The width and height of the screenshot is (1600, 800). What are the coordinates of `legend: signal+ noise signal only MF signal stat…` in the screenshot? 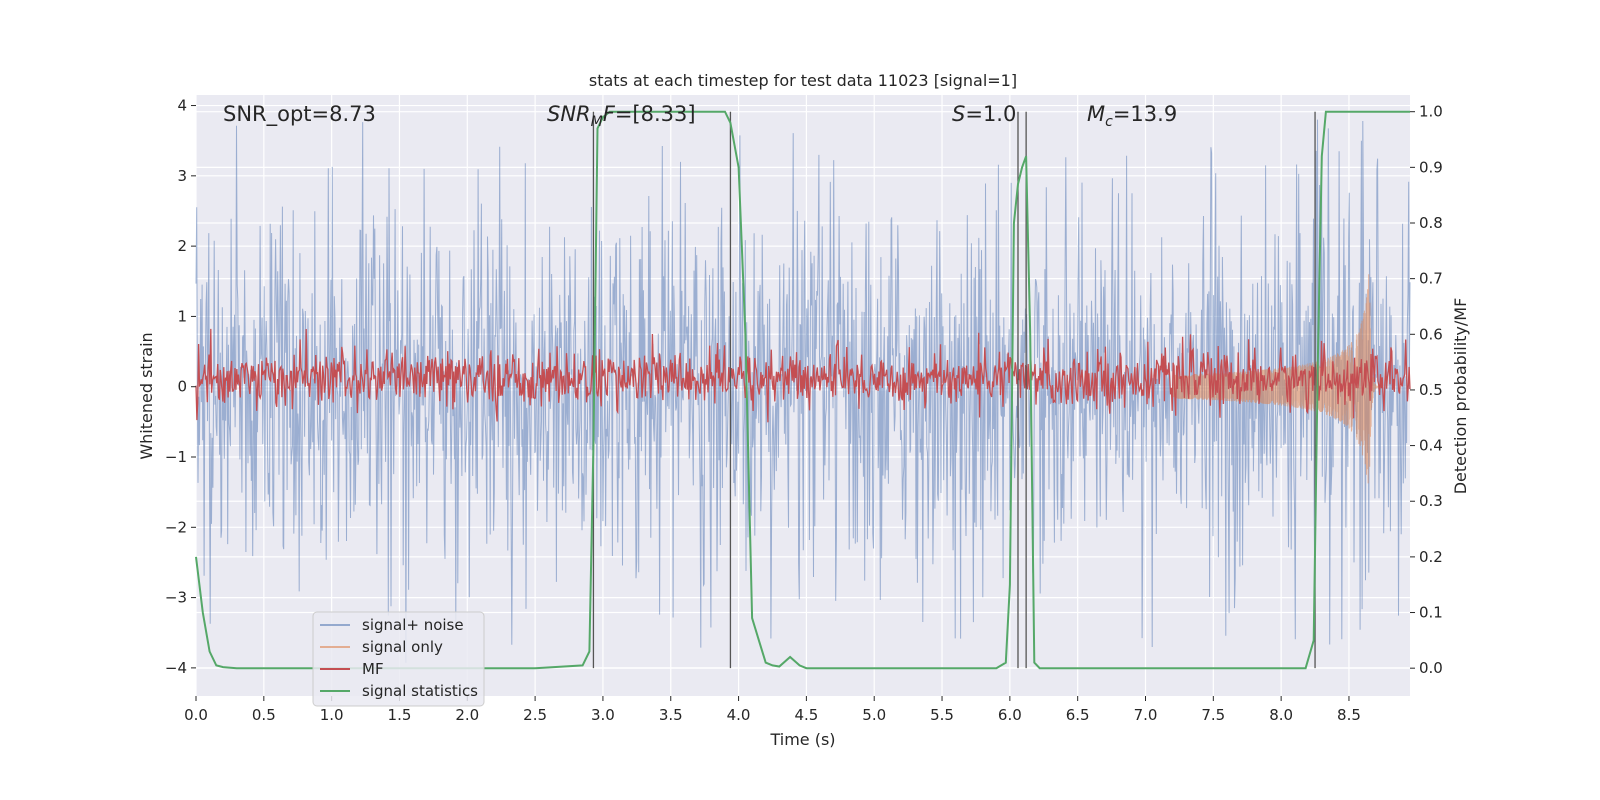 It's located at (398, 659).